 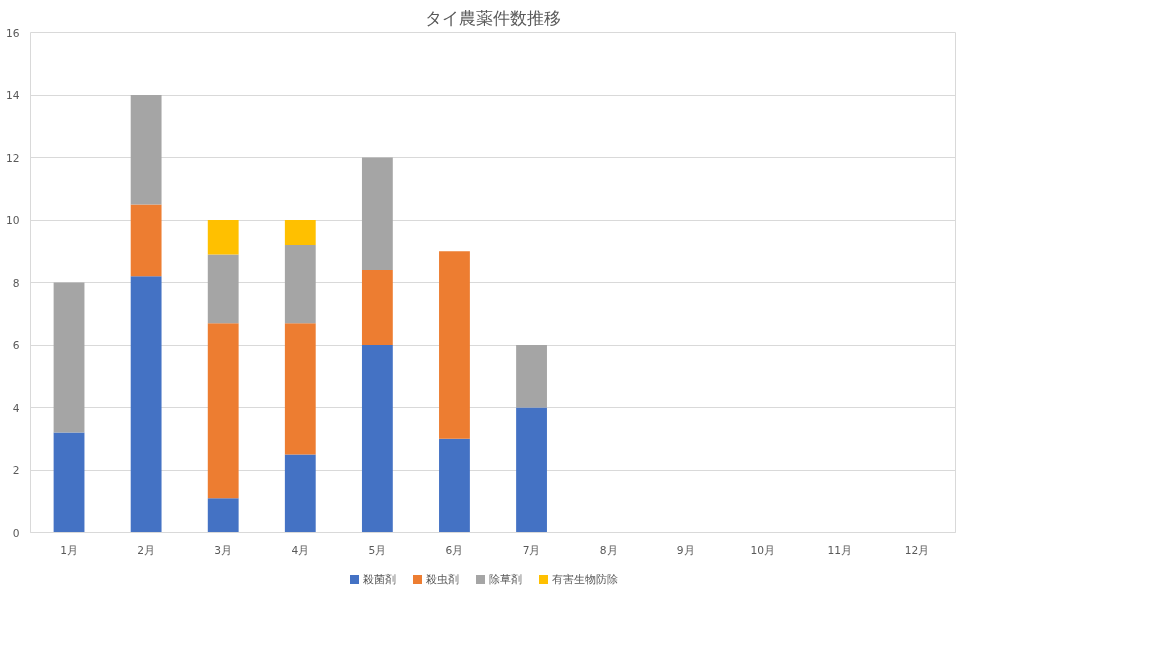 What do you see at coordinates (840, 550) in the screenshot?
I see `x-tick-label: 11月` at bounding box center [840, 550].